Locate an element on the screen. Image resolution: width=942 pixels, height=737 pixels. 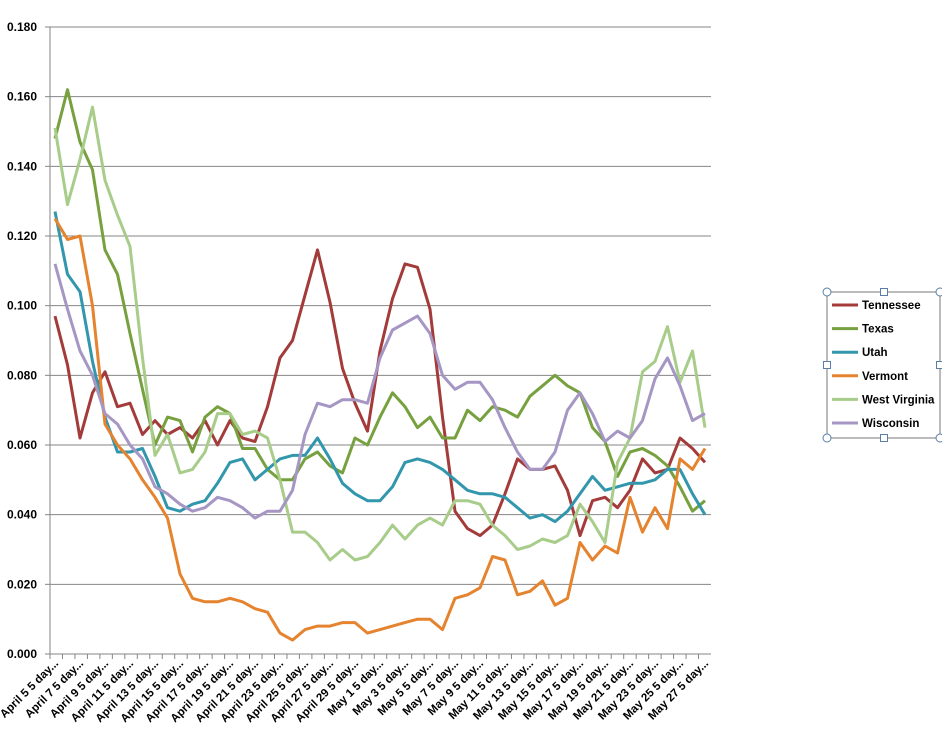
y-tick-label: 0.100 is located at coordinates (22, 306).